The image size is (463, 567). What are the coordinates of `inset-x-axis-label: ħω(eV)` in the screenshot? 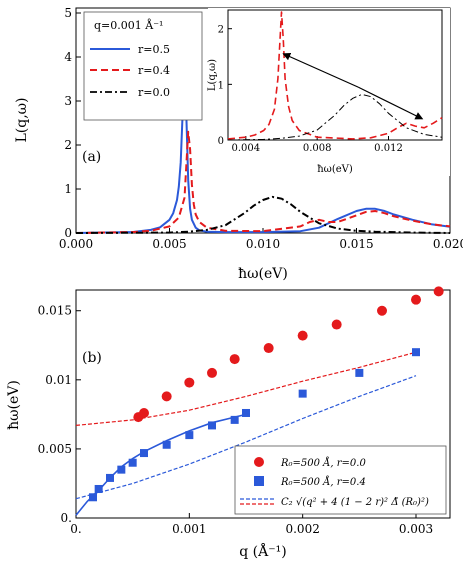 It's located at (335, 169).